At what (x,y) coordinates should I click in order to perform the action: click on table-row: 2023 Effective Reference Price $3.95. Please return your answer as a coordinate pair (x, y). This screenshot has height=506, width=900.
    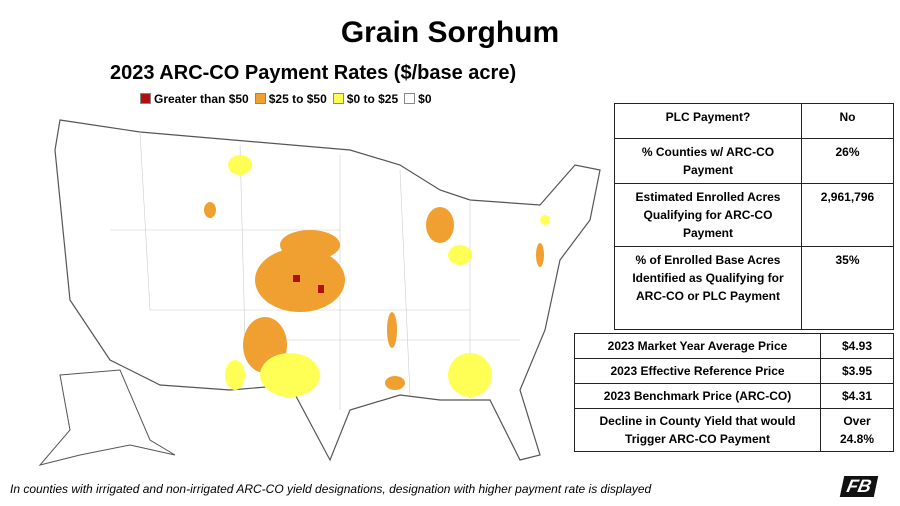
    Looking at the image, I should click on (734, 371).